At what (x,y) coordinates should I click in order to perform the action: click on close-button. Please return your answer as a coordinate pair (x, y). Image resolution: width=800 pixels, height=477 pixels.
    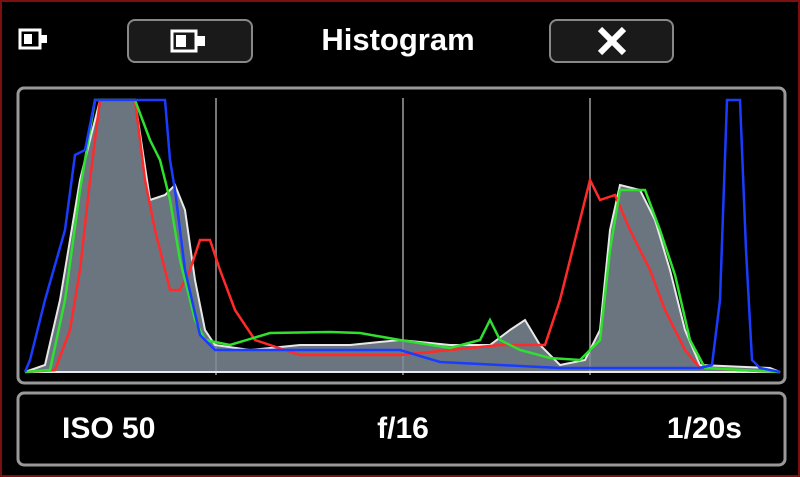
    Looking at the image, I should click on (611, 41).